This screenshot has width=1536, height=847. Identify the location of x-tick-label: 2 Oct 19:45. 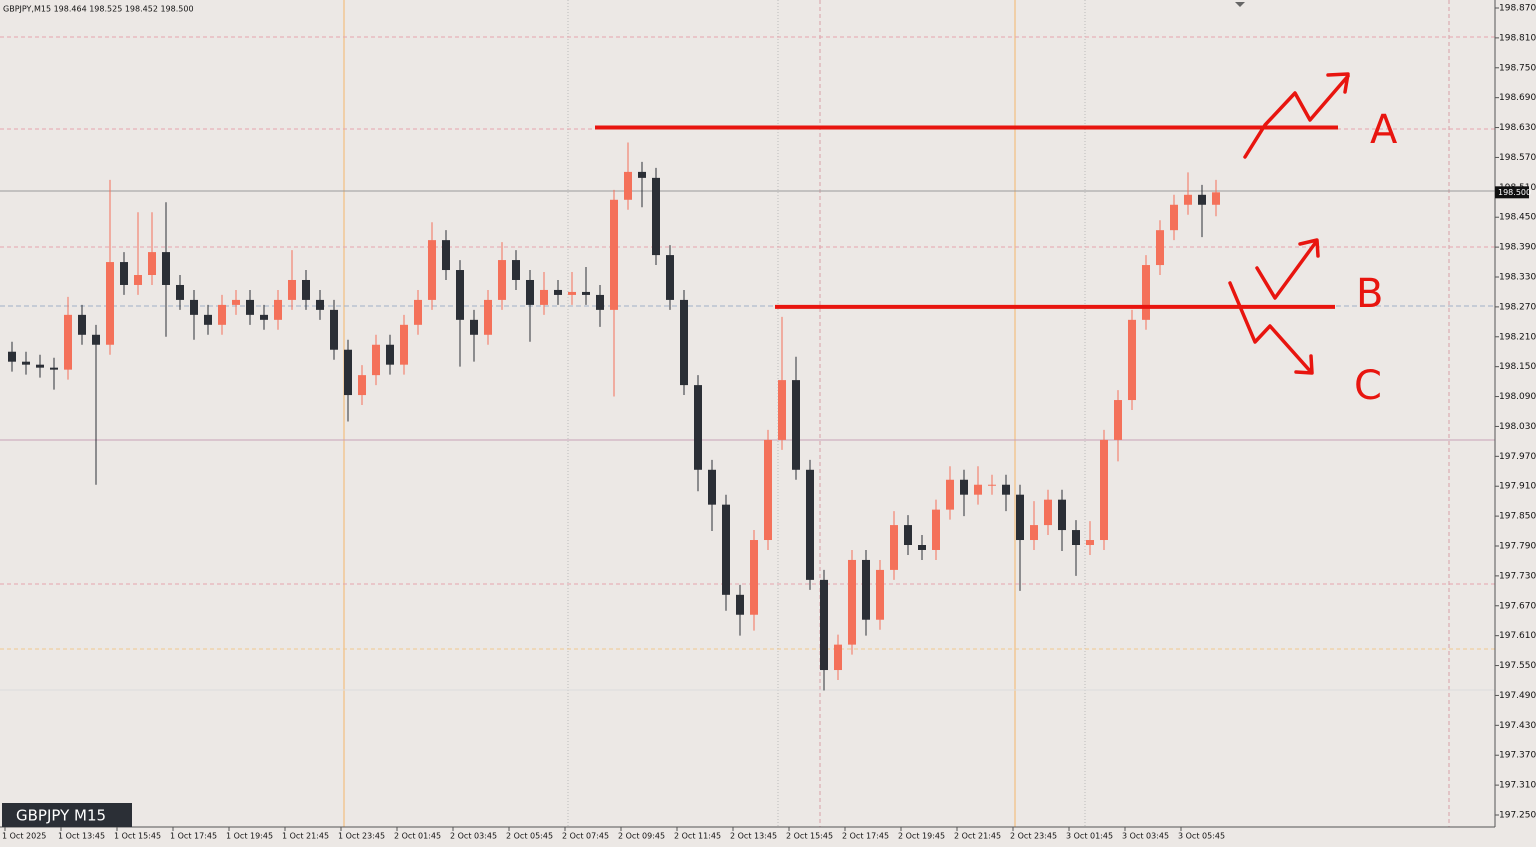
(921, 836).